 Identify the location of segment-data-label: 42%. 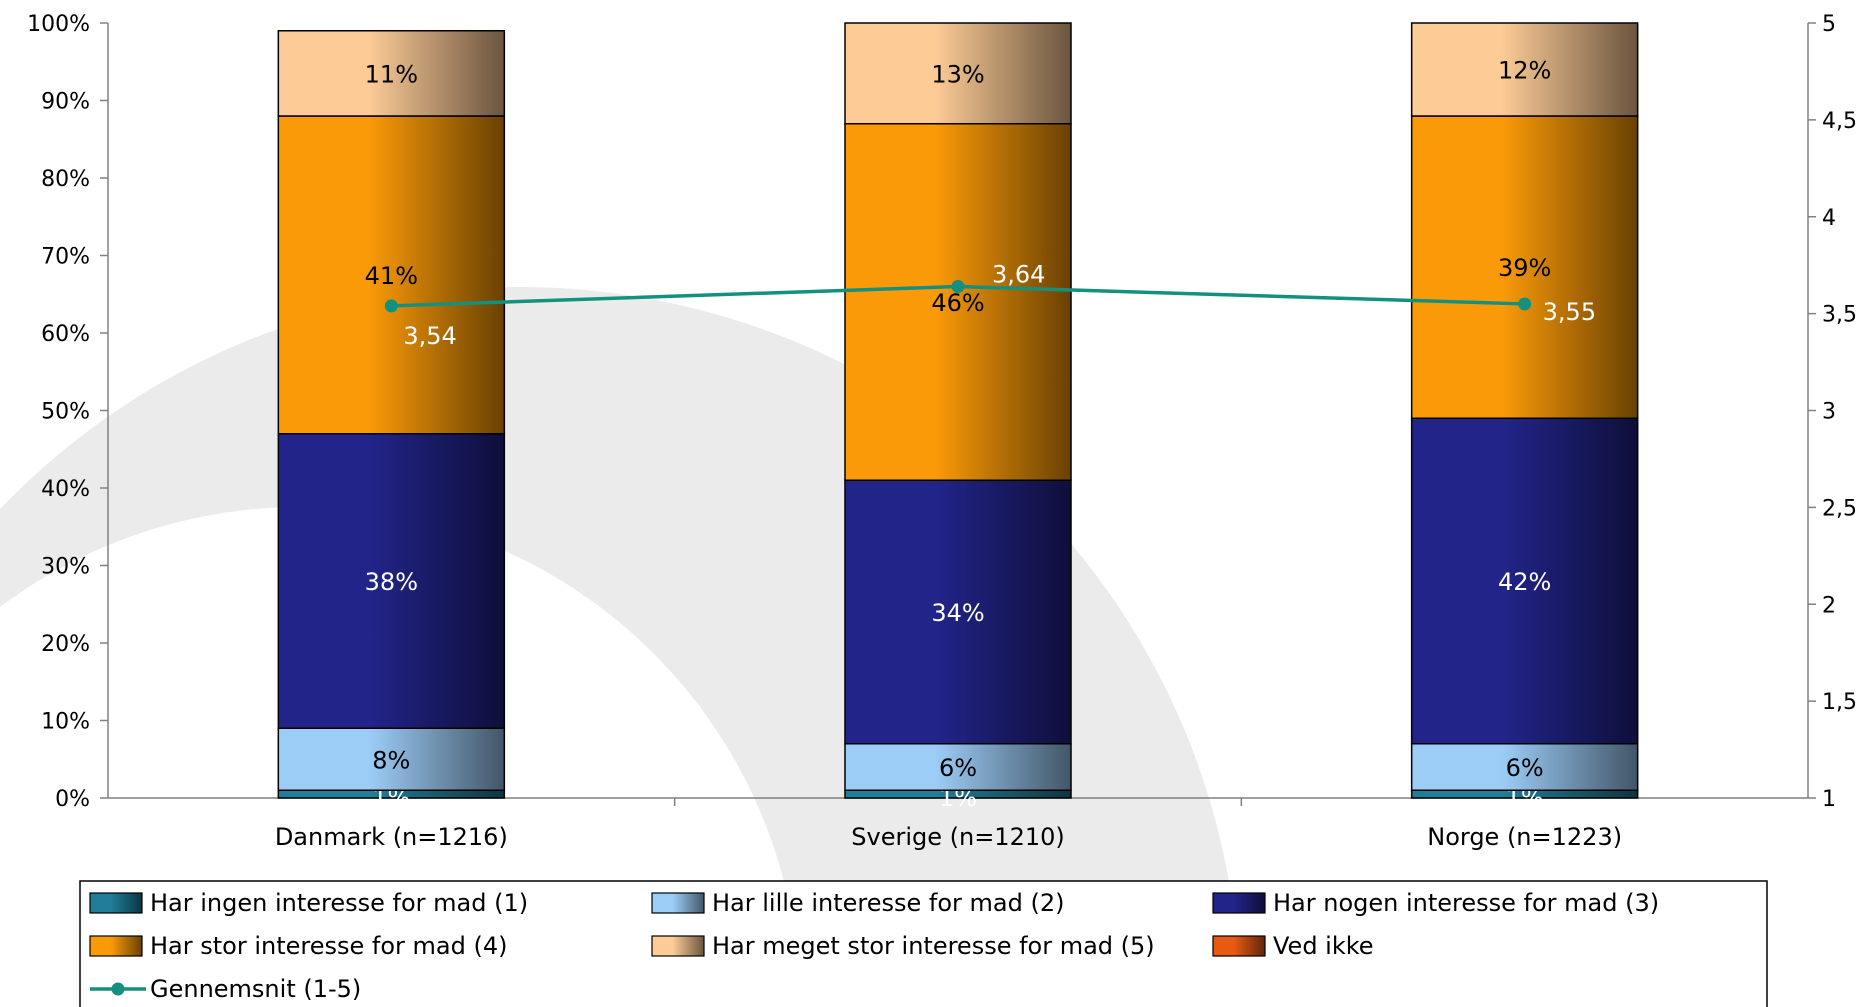
(1524, 582).